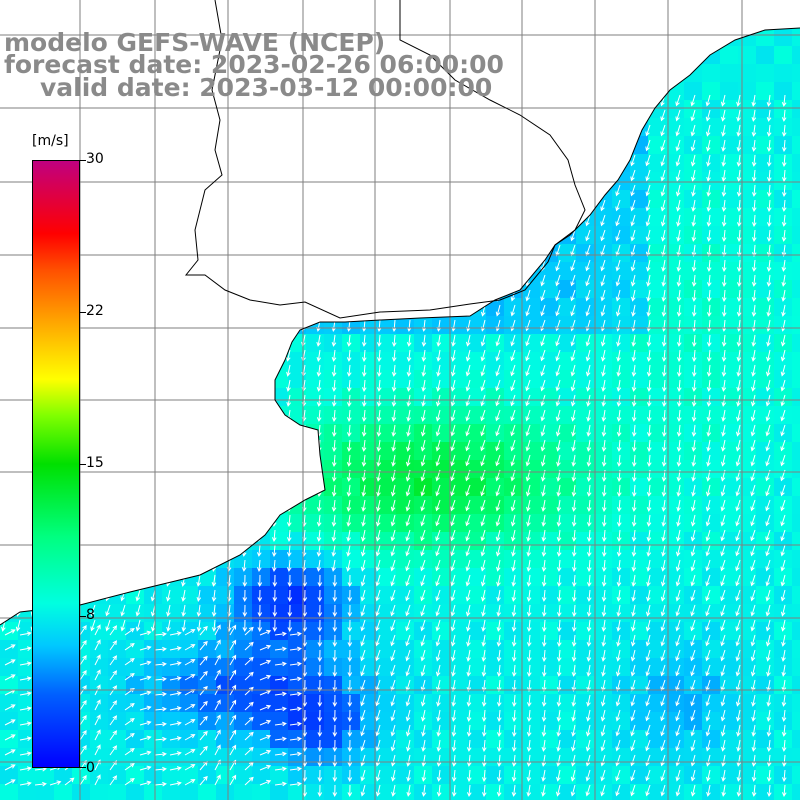 This screenshot has width=800, height=800. I want to click on colorbar-tick-label: 30, so click(95, 159).